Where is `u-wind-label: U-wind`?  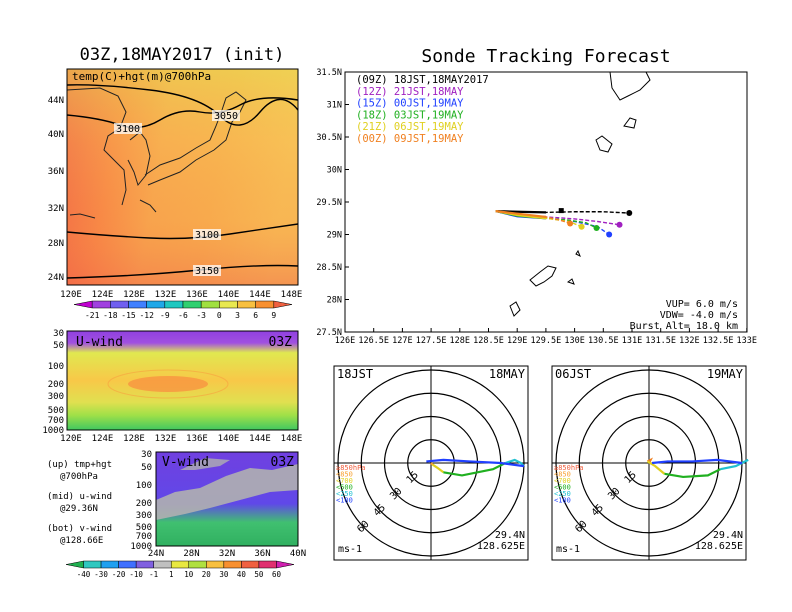
u-wind-label: U-wind is located at coordinates (99, 342).